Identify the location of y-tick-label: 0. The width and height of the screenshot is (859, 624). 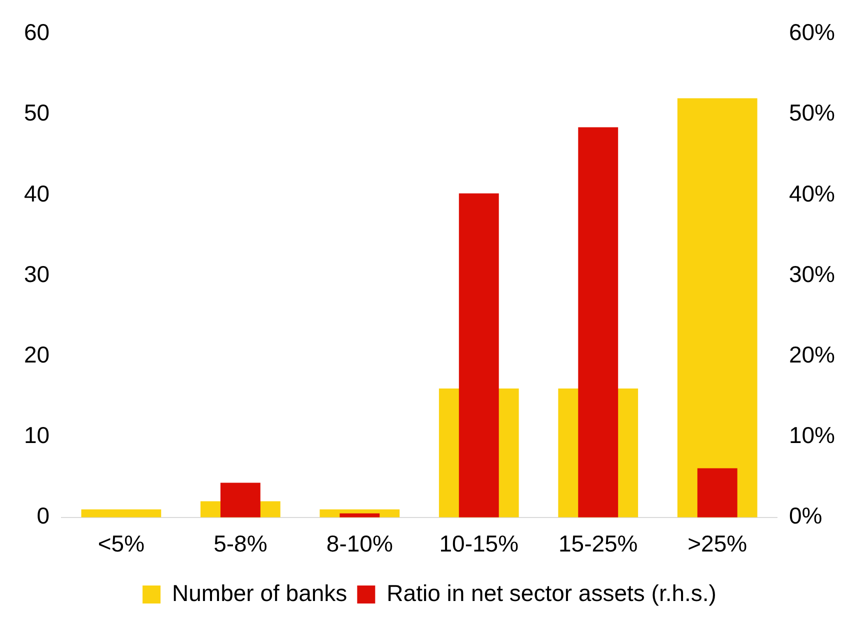
(43, 515).